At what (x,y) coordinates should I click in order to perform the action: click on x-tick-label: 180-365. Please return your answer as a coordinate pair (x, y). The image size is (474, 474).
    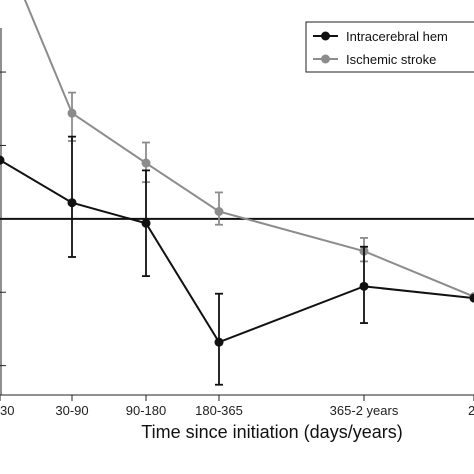
    Looking at the image, I should click on (219, 410).